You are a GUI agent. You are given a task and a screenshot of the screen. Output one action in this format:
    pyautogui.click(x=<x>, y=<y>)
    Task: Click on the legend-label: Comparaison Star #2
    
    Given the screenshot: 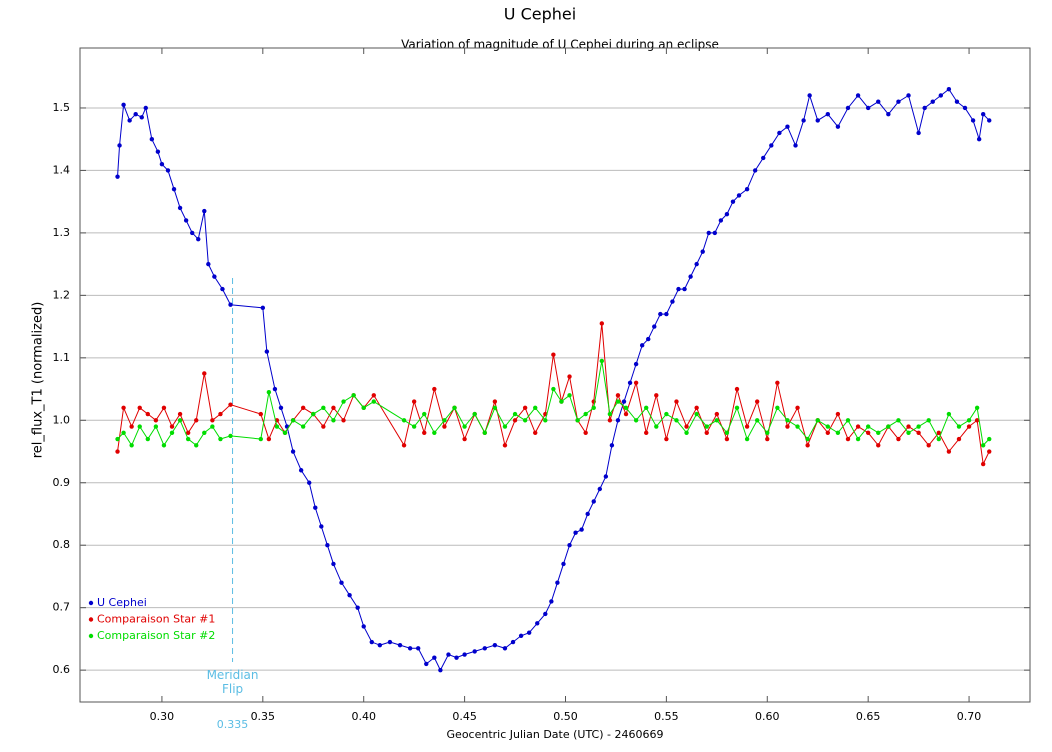 What is the action you would take?
    pyautogui.click(x=156, y=635)
    